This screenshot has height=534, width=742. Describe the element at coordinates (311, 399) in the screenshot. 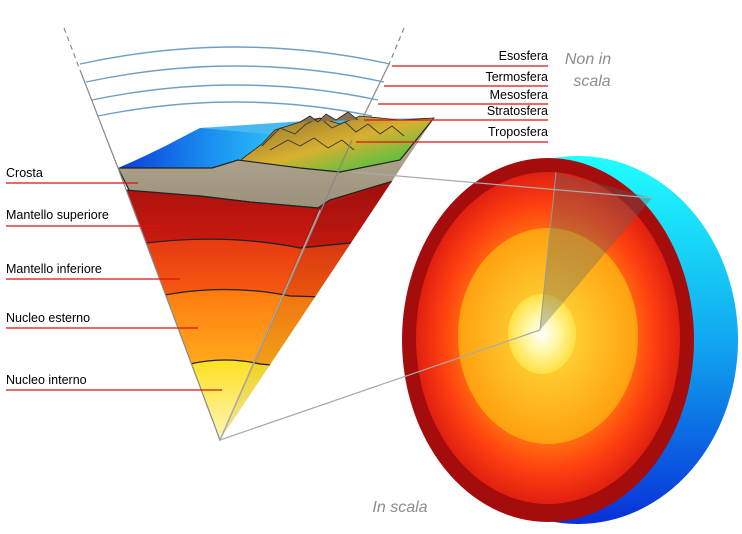

I see `layer-inner-core` at that location.